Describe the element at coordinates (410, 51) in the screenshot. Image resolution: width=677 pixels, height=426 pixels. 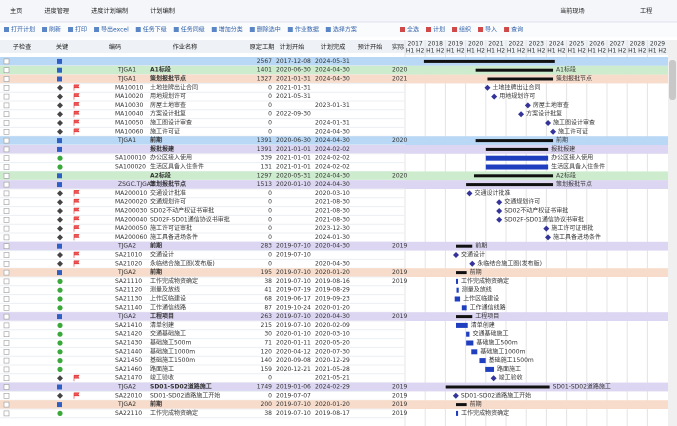
I see `half-label: H1` at that location.